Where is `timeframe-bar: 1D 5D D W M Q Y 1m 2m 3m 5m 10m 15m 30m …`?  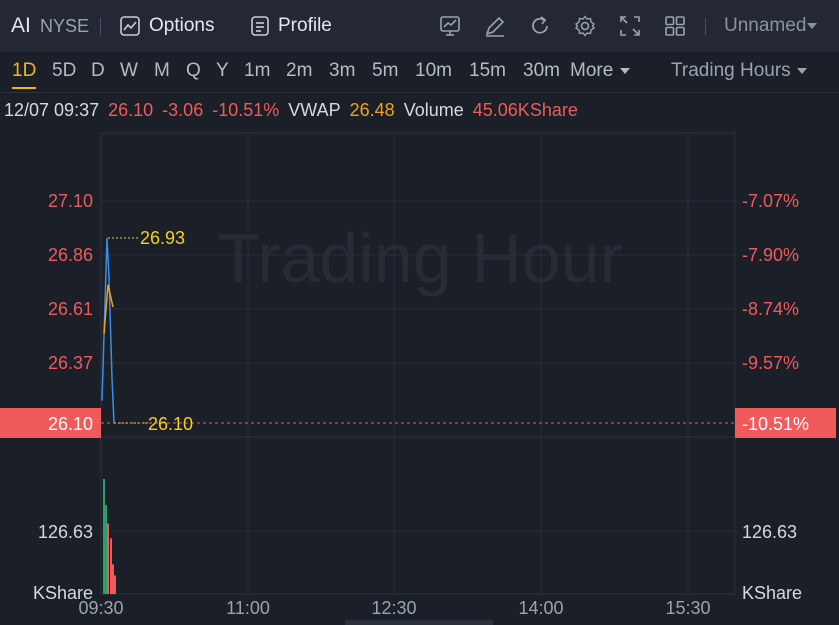
timeframe-bar: 1D 5D D W M Q Y 1m 2m 3m 5m 10m 15m 30m … is located at coordinates (419, 72).